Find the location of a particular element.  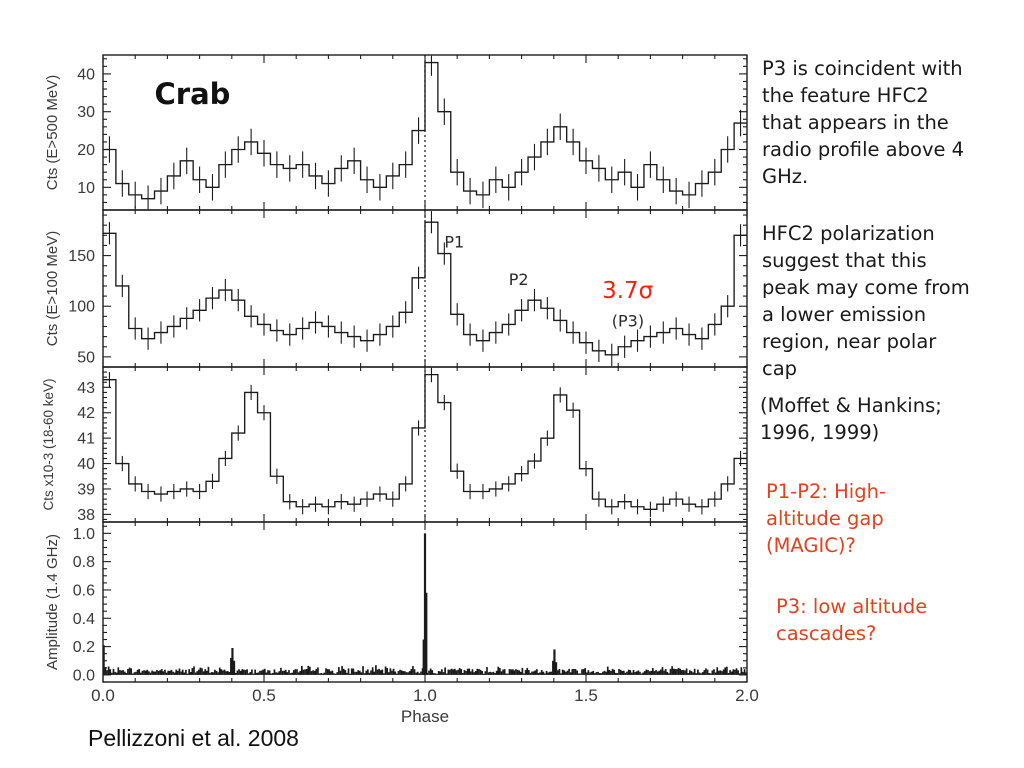

panel-0: 10 20 30 40 Cts (E>500 MeV) is located at coordinates (396, 132).